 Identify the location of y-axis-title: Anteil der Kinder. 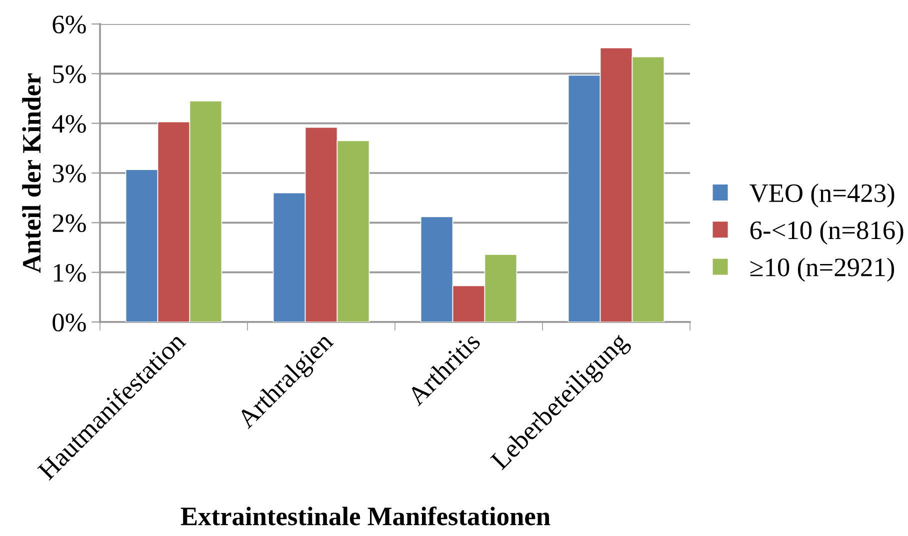
(31, 173).